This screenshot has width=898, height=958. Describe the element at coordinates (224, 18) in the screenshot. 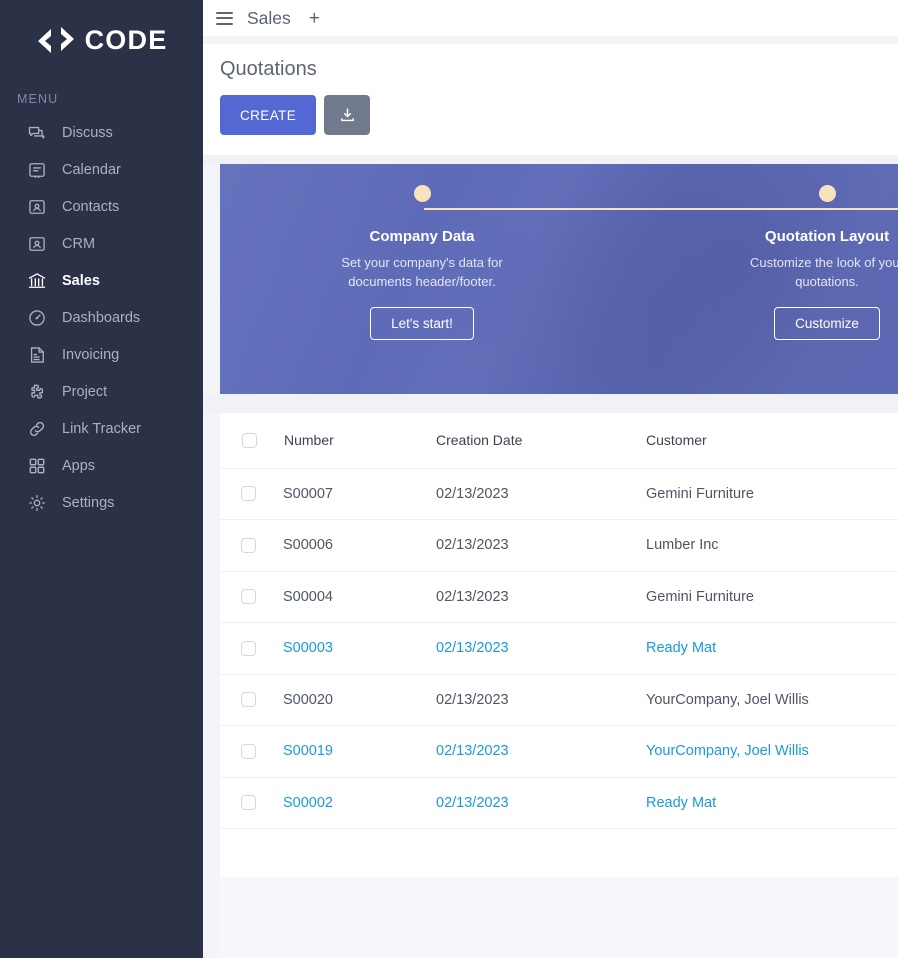

I see `hamburger-icon` at that location.